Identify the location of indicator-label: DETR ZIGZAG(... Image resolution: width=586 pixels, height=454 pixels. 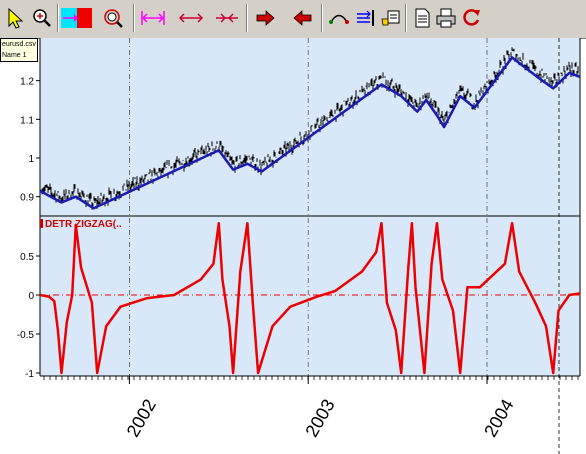
(81, 224).